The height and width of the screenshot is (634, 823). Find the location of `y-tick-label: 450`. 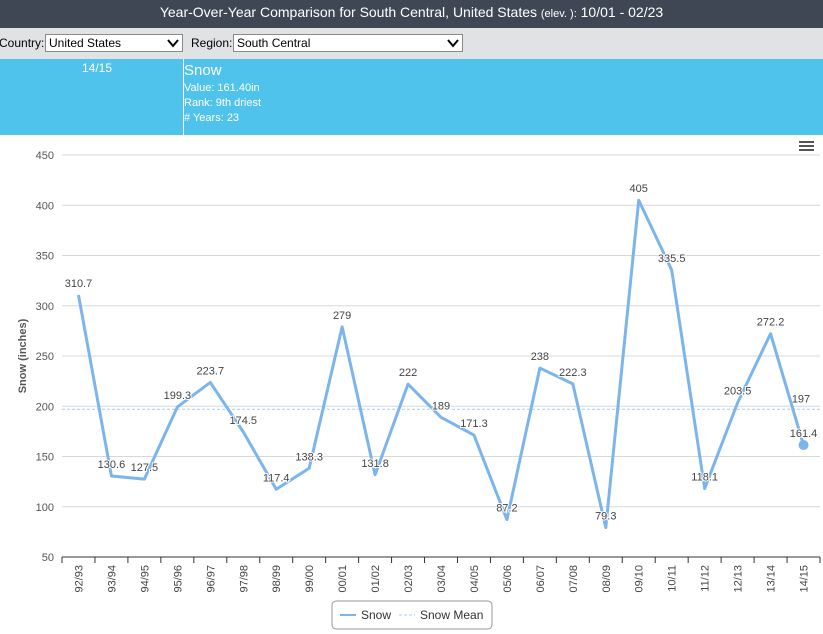

y-tick-label: 450 is located at coordinates (45, 156).